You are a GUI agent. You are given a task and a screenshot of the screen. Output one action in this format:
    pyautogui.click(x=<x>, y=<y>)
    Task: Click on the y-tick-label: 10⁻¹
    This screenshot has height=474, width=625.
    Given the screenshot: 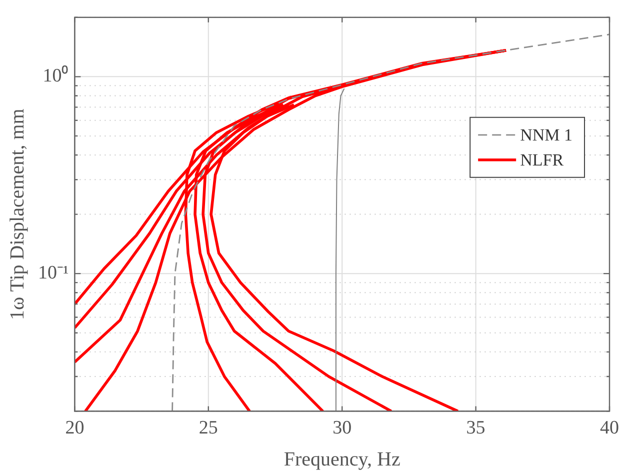 What is the action you would take?
    pyautogui.click(x=53, y=273)
    